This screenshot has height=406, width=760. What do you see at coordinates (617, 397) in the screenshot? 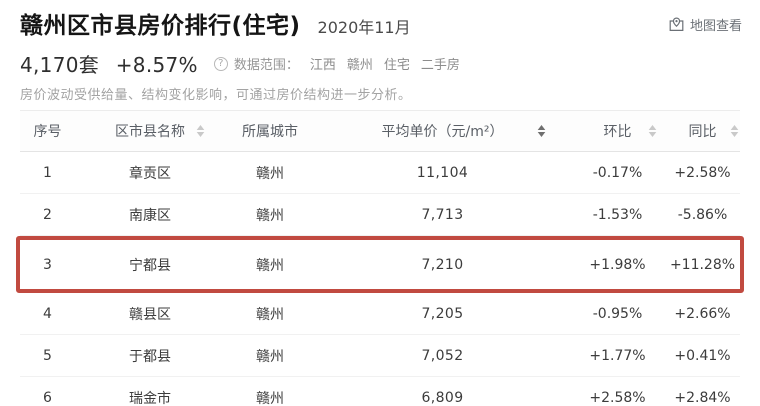
I see `cell-mom: +2.58%` at bounding box center [617, 397].